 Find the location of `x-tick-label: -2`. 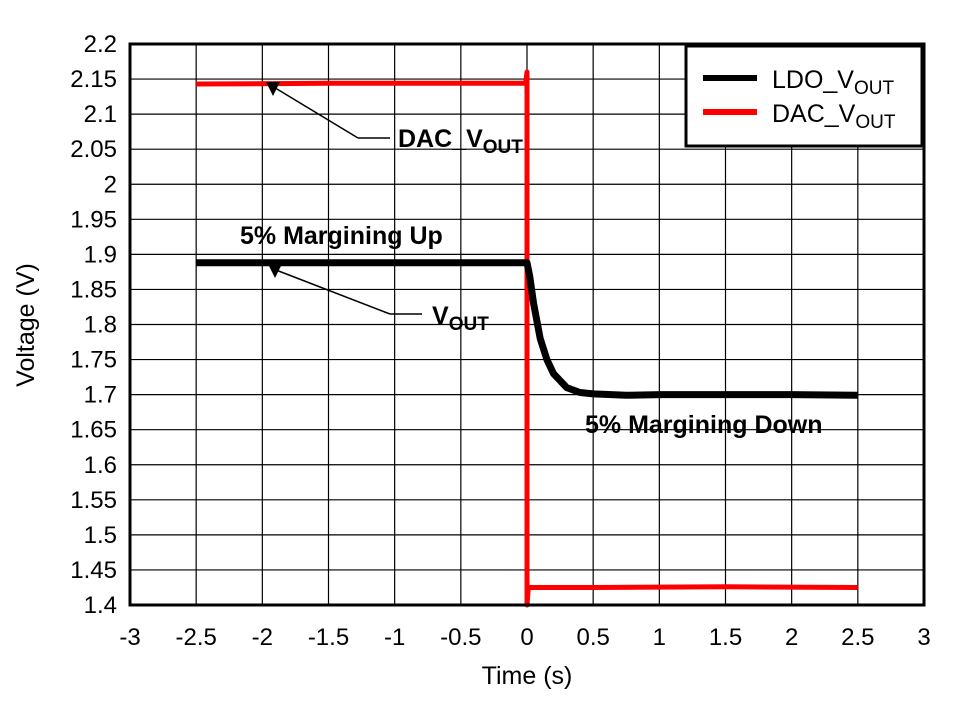

x-tick-label: -2 is located at coordinates (262, 637).